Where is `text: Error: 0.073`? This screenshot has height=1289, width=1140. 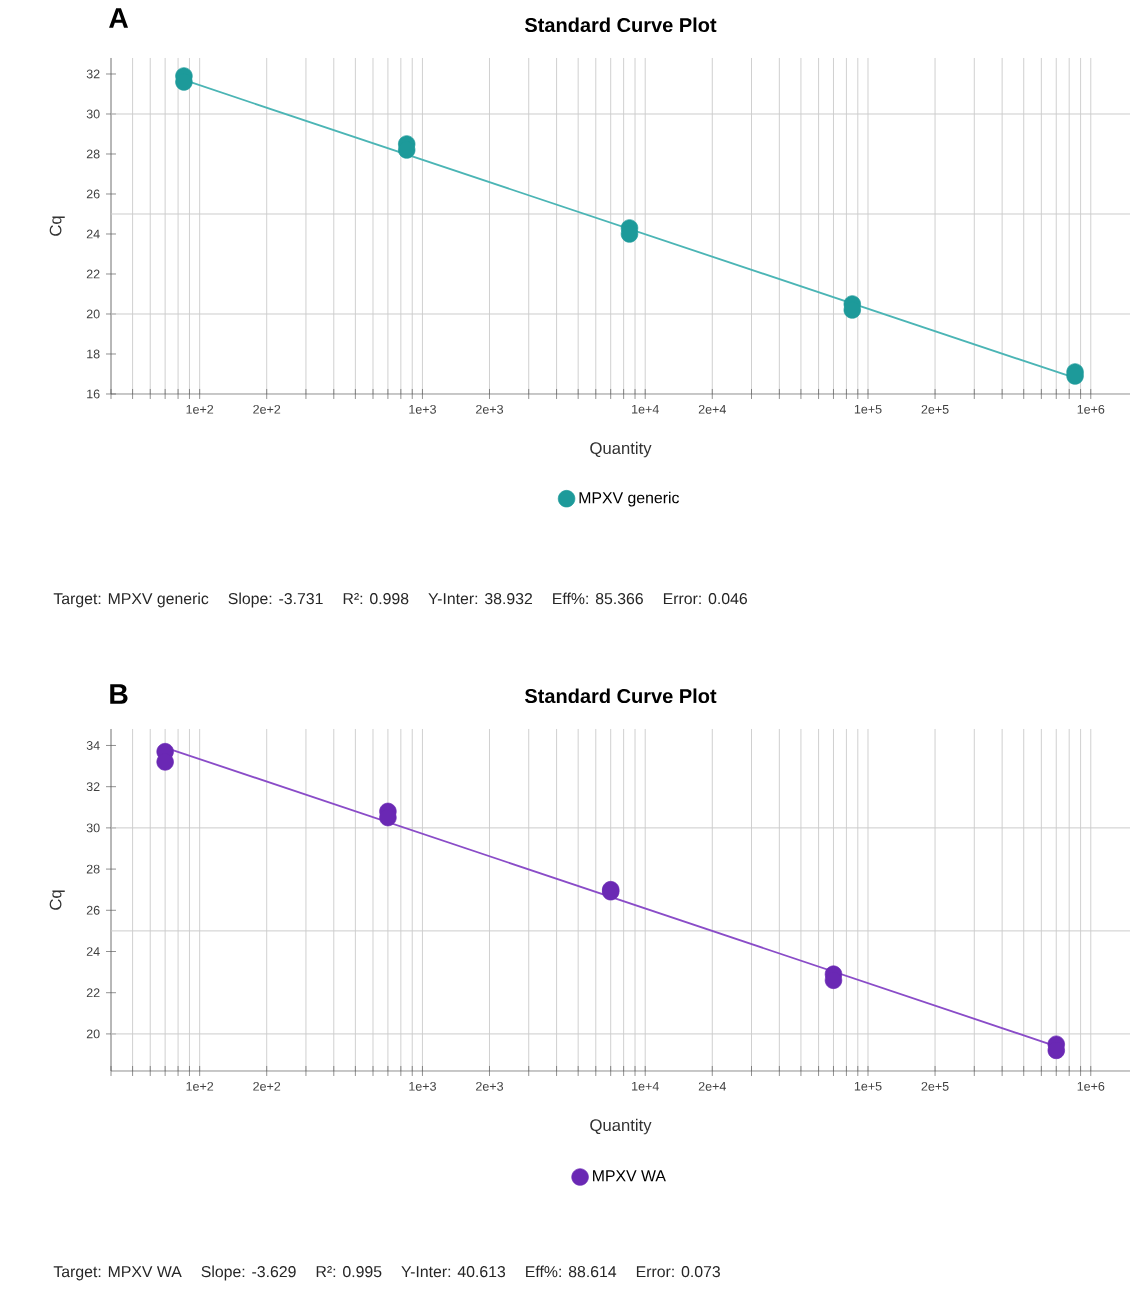
text: Error: 0.073 is located at coordinates (678, 1272).